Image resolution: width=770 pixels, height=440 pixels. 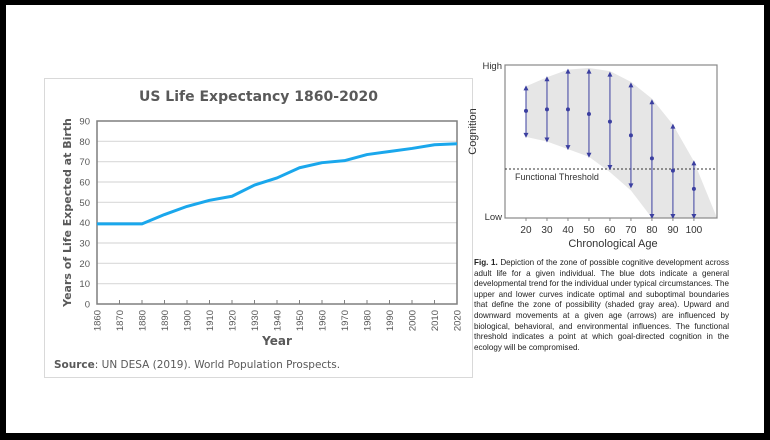 What do you see at coordinates (255, 320) in the screenshot?
I see `x-tick-label: 1930` at bounding box center [255, 320].